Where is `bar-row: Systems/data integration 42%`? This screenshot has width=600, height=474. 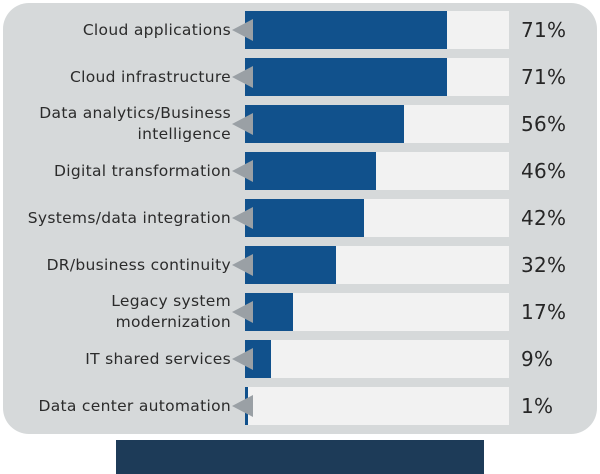 bar-row: Systems/data integration 42% is located at coordinates (300, 218).